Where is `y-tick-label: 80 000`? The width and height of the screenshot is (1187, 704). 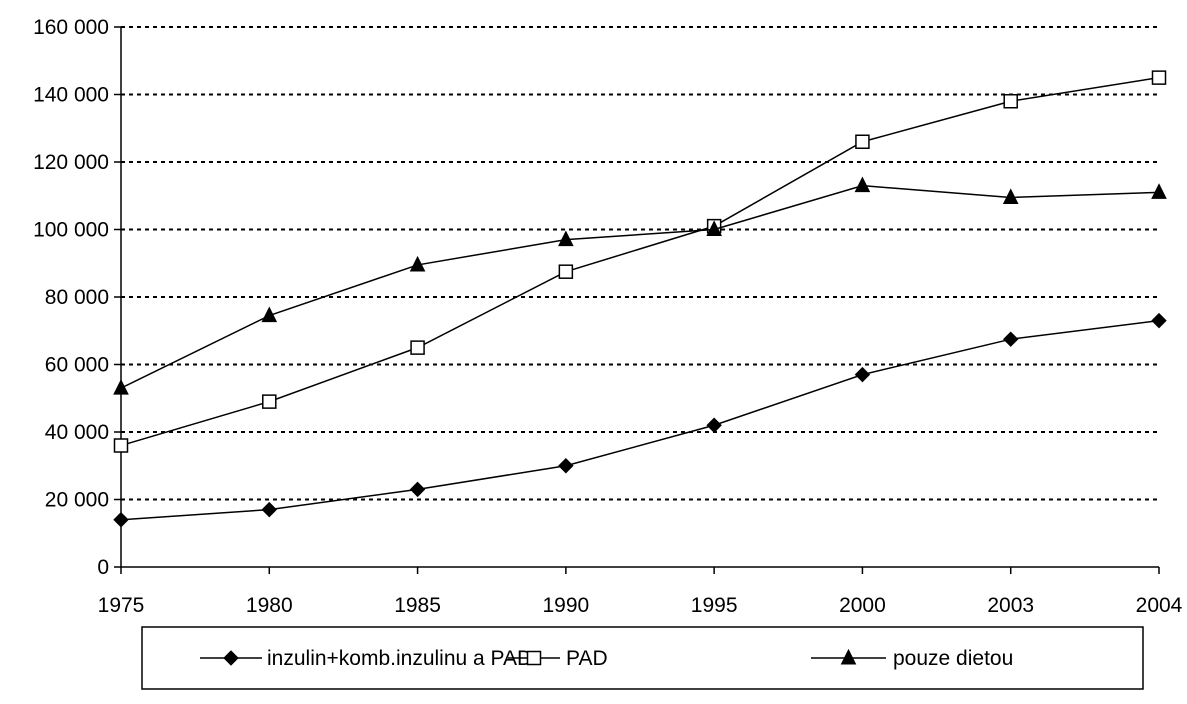
y-tick-label: 80 000 is located at coordinates (77, 297).